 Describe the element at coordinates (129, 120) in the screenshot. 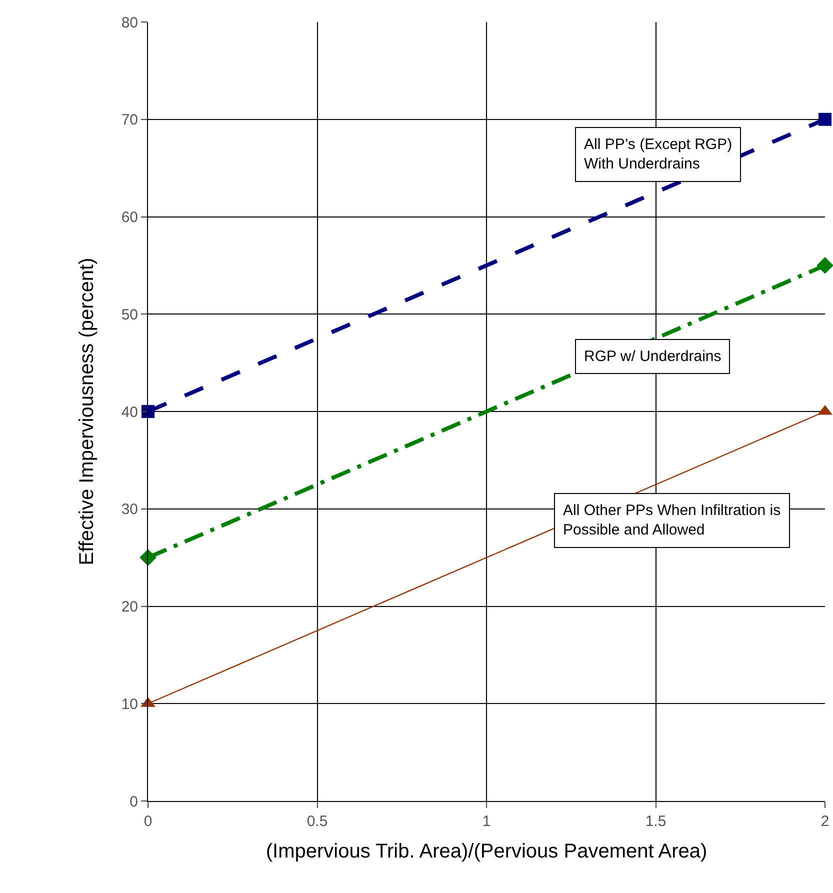

I see `y-tick-label: 70` at that location.